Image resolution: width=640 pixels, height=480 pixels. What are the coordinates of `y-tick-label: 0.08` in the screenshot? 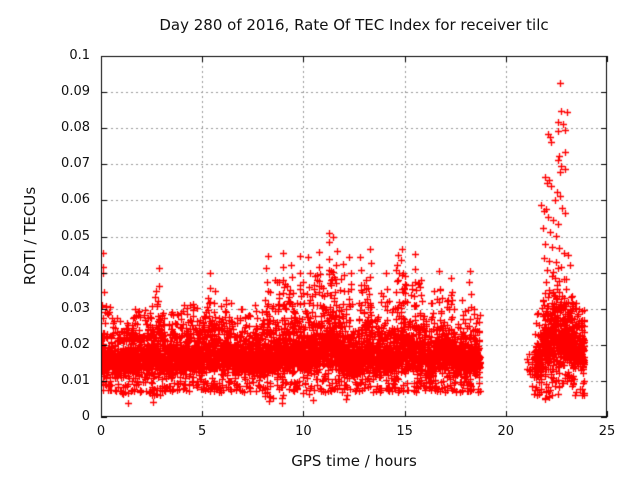 It's located at (75, 128).